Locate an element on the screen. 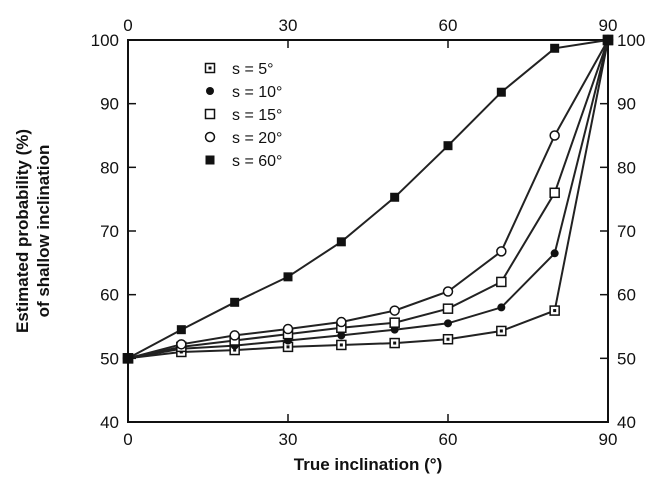 This screenshot has width=665, height=487. legend: s = 5° s = 10° s = 15° s = 20° s = 60° is located at coordinates (243, 115).